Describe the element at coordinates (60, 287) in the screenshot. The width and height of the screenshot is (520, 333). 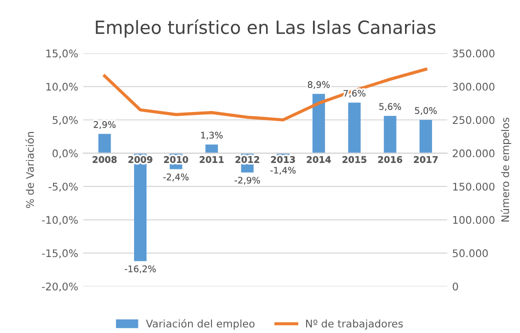
I see `y-tick-label: -20,0%` at that location.